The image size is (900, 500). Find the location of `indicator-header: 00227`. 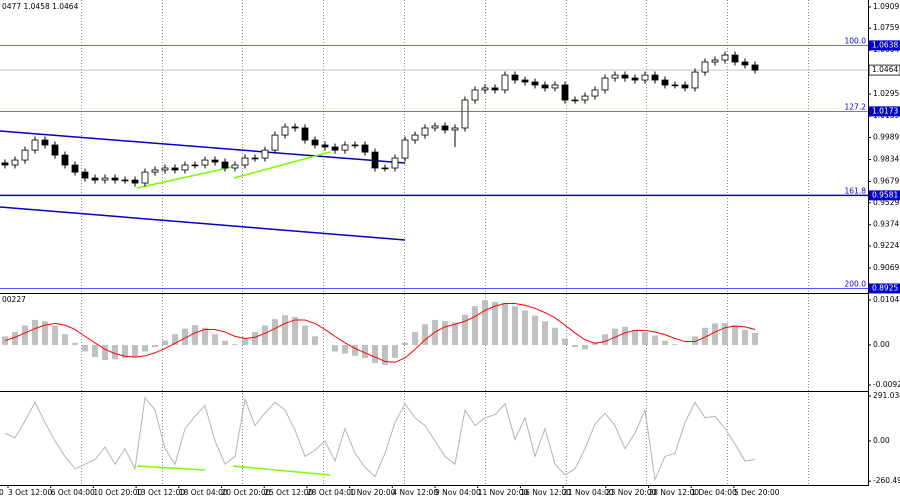

indicator-header: 00227 is located at coordinates (14, 299).